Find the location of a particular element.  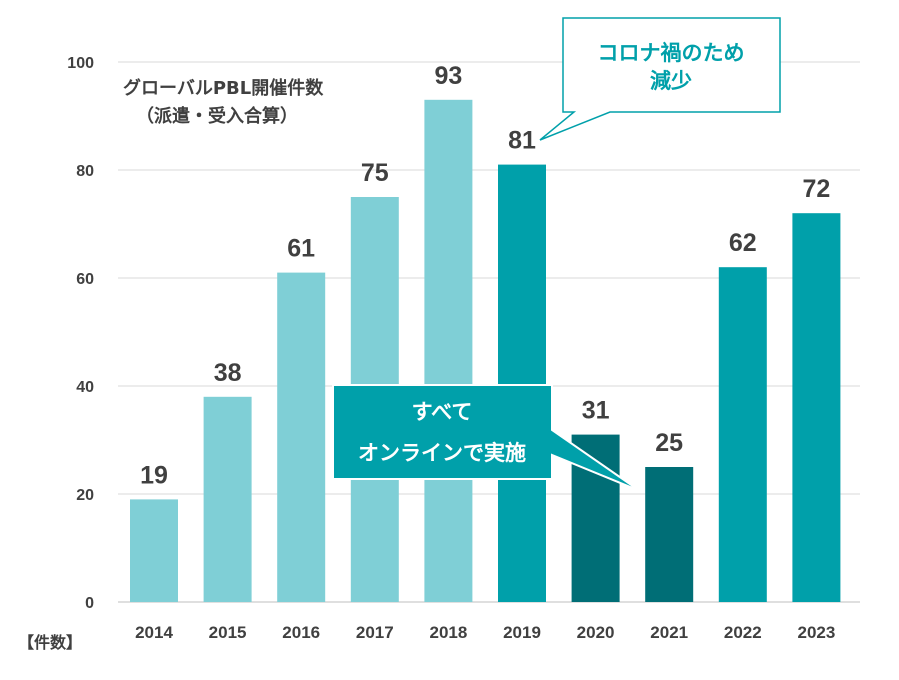

y-tick-label: 80 is located at coordinates (85, 171).